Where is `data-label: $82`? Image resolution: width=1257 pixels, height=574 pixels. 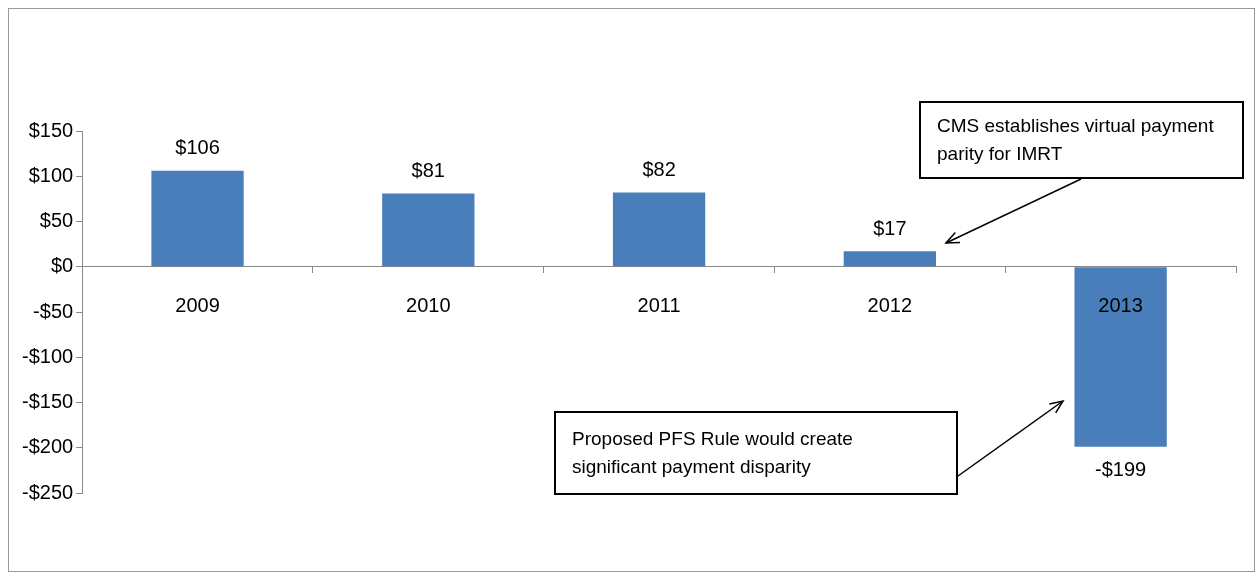 data-label: $82 is located at coordinates (659, 169).